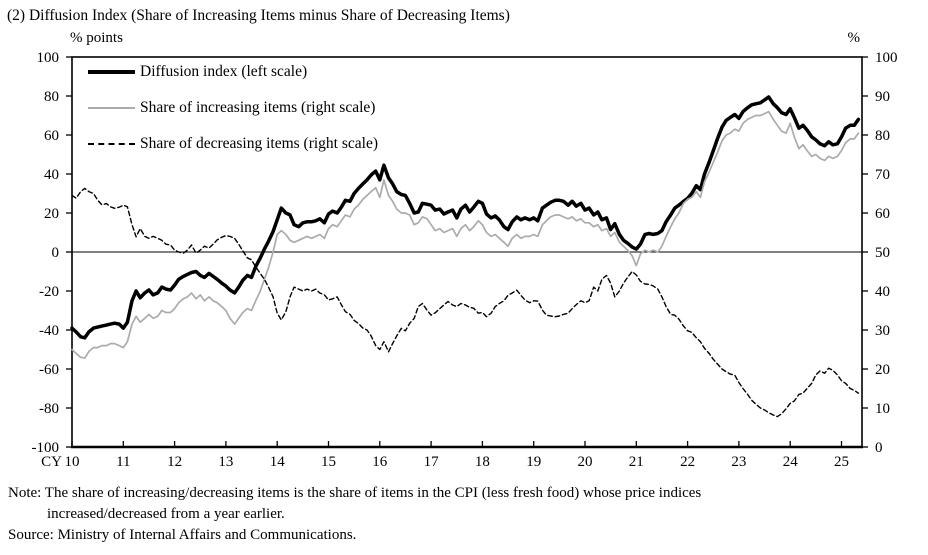 Image resolution: width=928 pixels, height=555 pixels. What do you see at coordinates (49, 292) in the screenshot?
I see `left-axis-tick-label: -20` at bounding box center [49, 292].